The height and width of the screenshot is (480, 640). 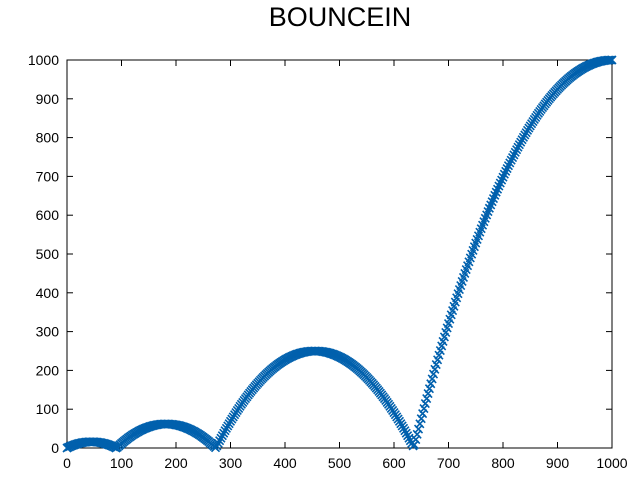 I want to click on y-tick-label: 500, so click(x=48, y=254).